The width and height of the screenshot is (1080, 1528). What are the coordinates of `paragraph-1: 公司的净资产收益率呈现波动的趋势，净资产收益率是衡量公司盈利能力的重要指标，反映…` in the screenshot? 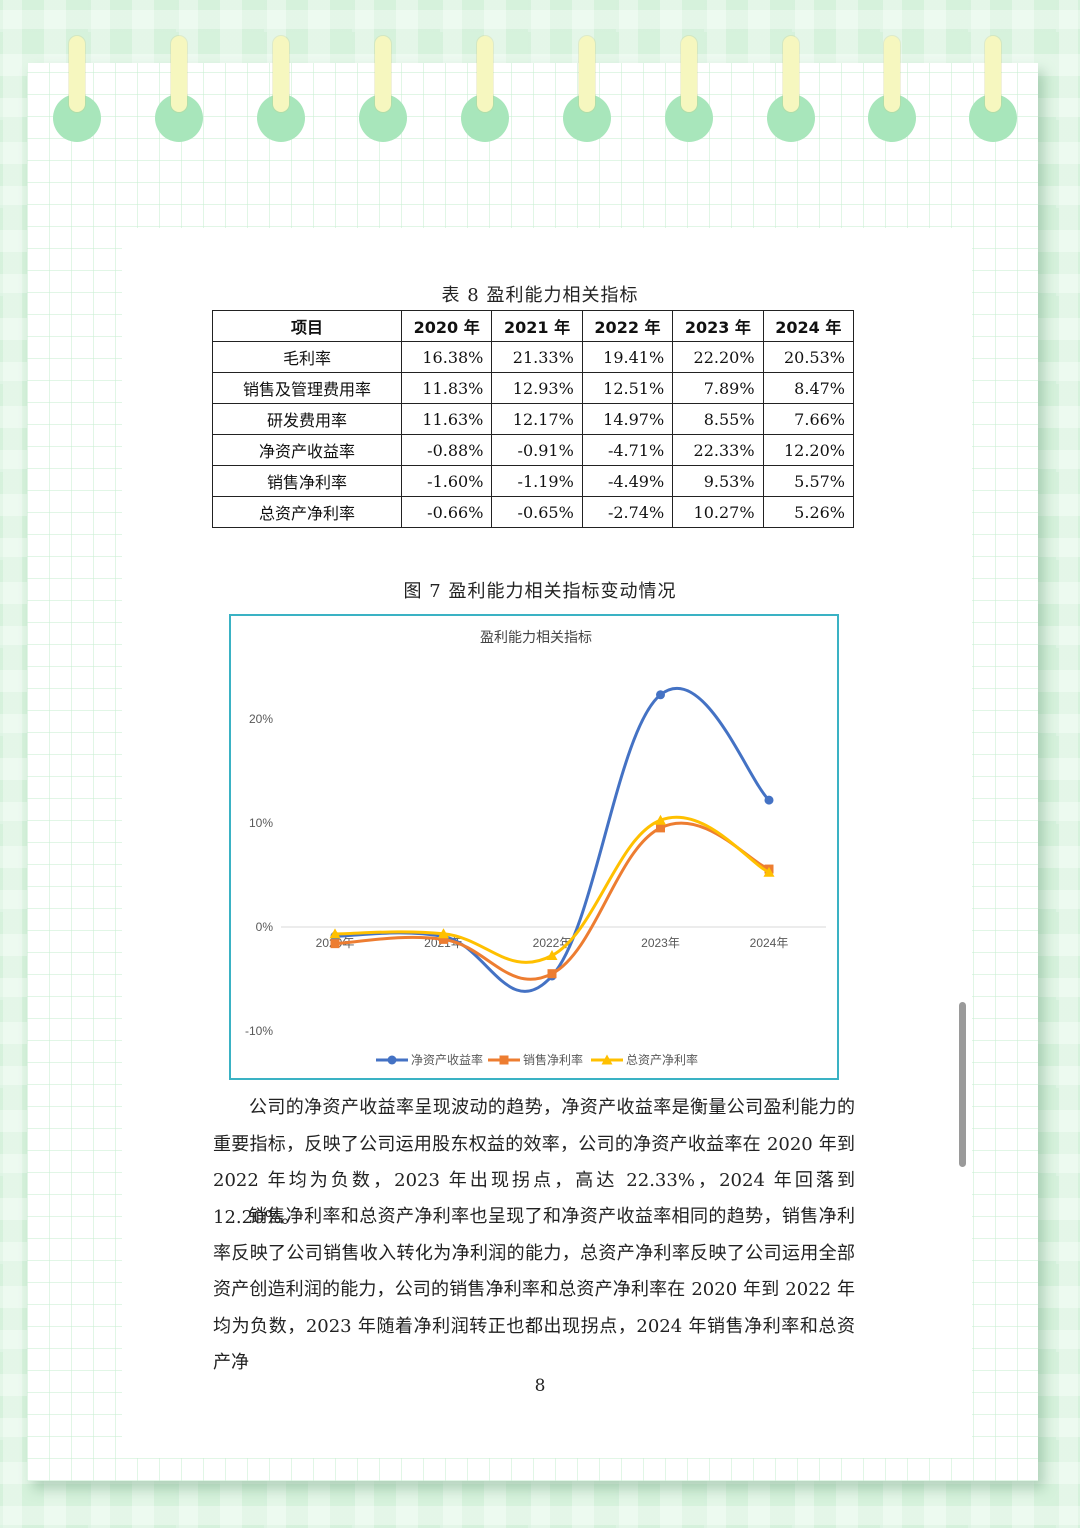 It's located at (534, 1162).